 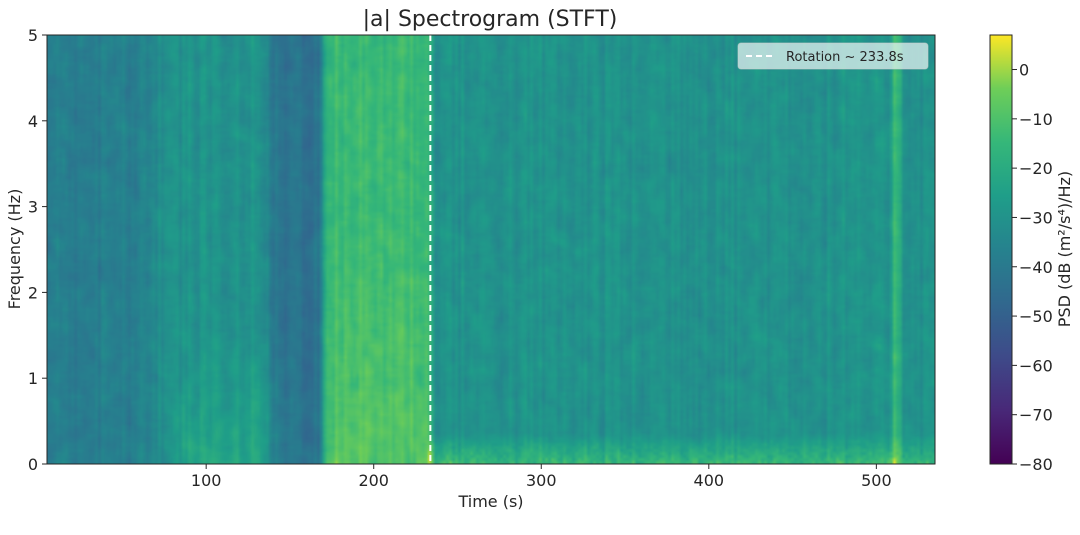 What do you see at coordinates (1036, 119) in the screenshot?
I see `colorbar-tick-label: −10` at bounding box center [1036, 119].